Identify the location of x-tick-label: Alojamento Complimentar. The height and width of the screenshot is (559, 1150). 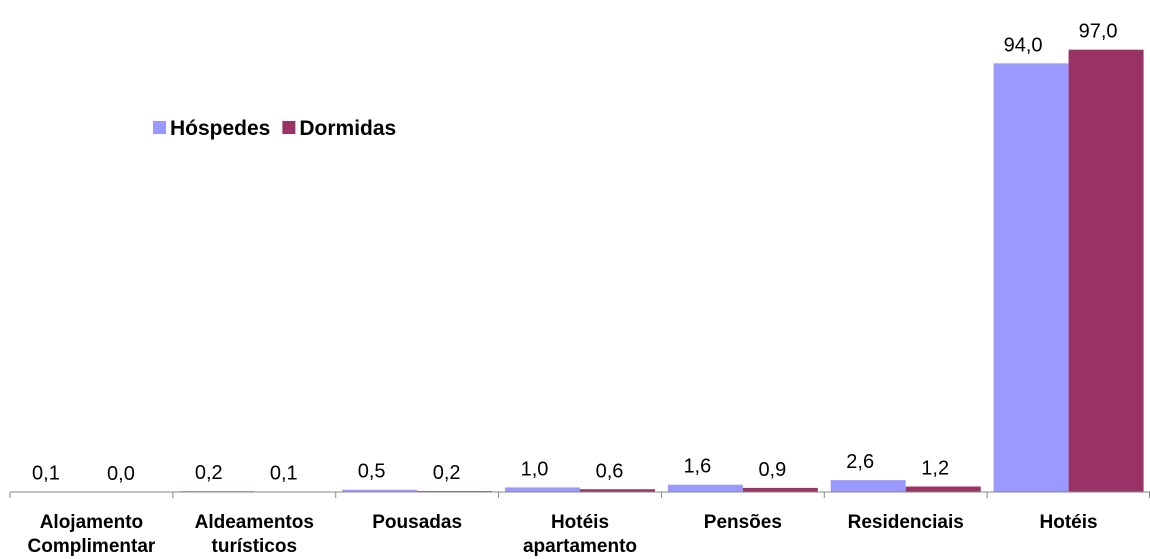
(92, 534).